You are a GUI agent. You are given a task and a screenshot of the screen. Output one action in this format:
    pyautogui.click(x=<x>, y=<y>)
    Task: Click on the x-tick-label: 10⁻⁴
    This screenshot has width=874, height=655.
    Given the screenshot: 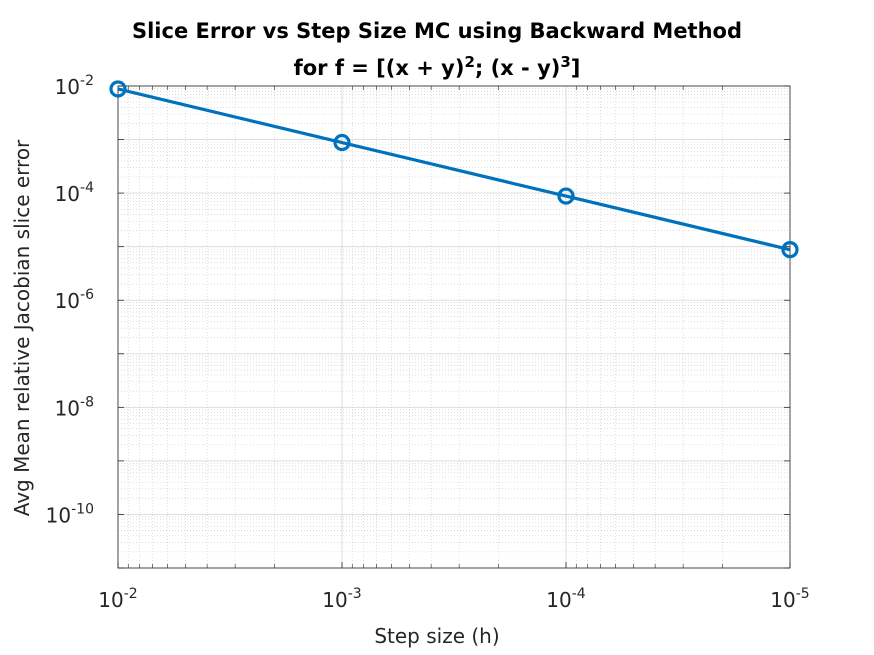 What is the action you would take?
    pyautogui.click(x=566, y=599)
    